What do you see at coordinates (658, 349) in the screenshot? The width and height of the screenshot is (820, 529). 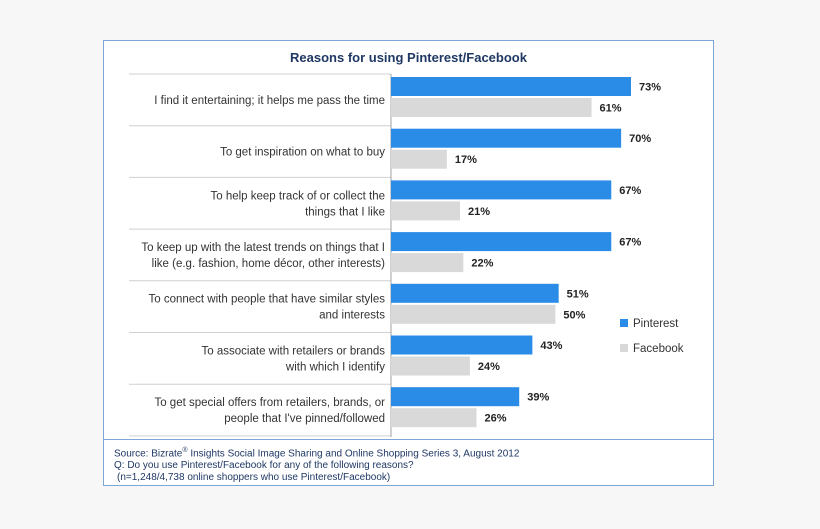 I see `legend-label-facebook: Facebook` at bounding box center [658, 349].